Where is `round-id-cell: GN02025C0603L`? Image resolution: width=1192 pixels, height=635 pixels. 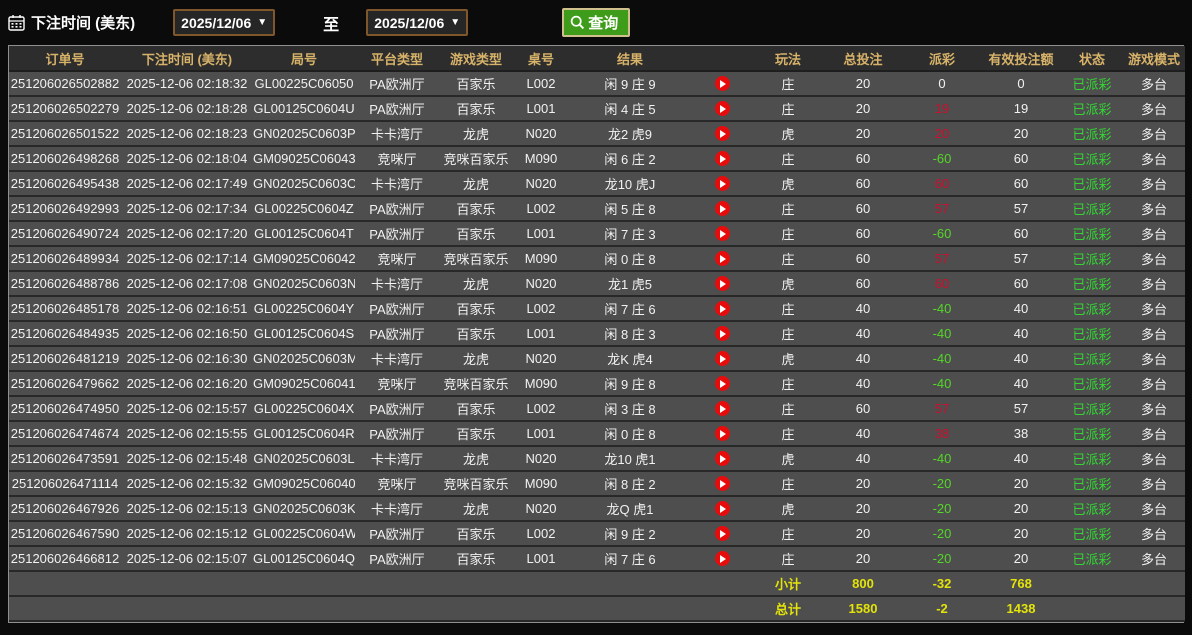 round-id-cell: GN02025C0603L is located at coordinates (304, 459).